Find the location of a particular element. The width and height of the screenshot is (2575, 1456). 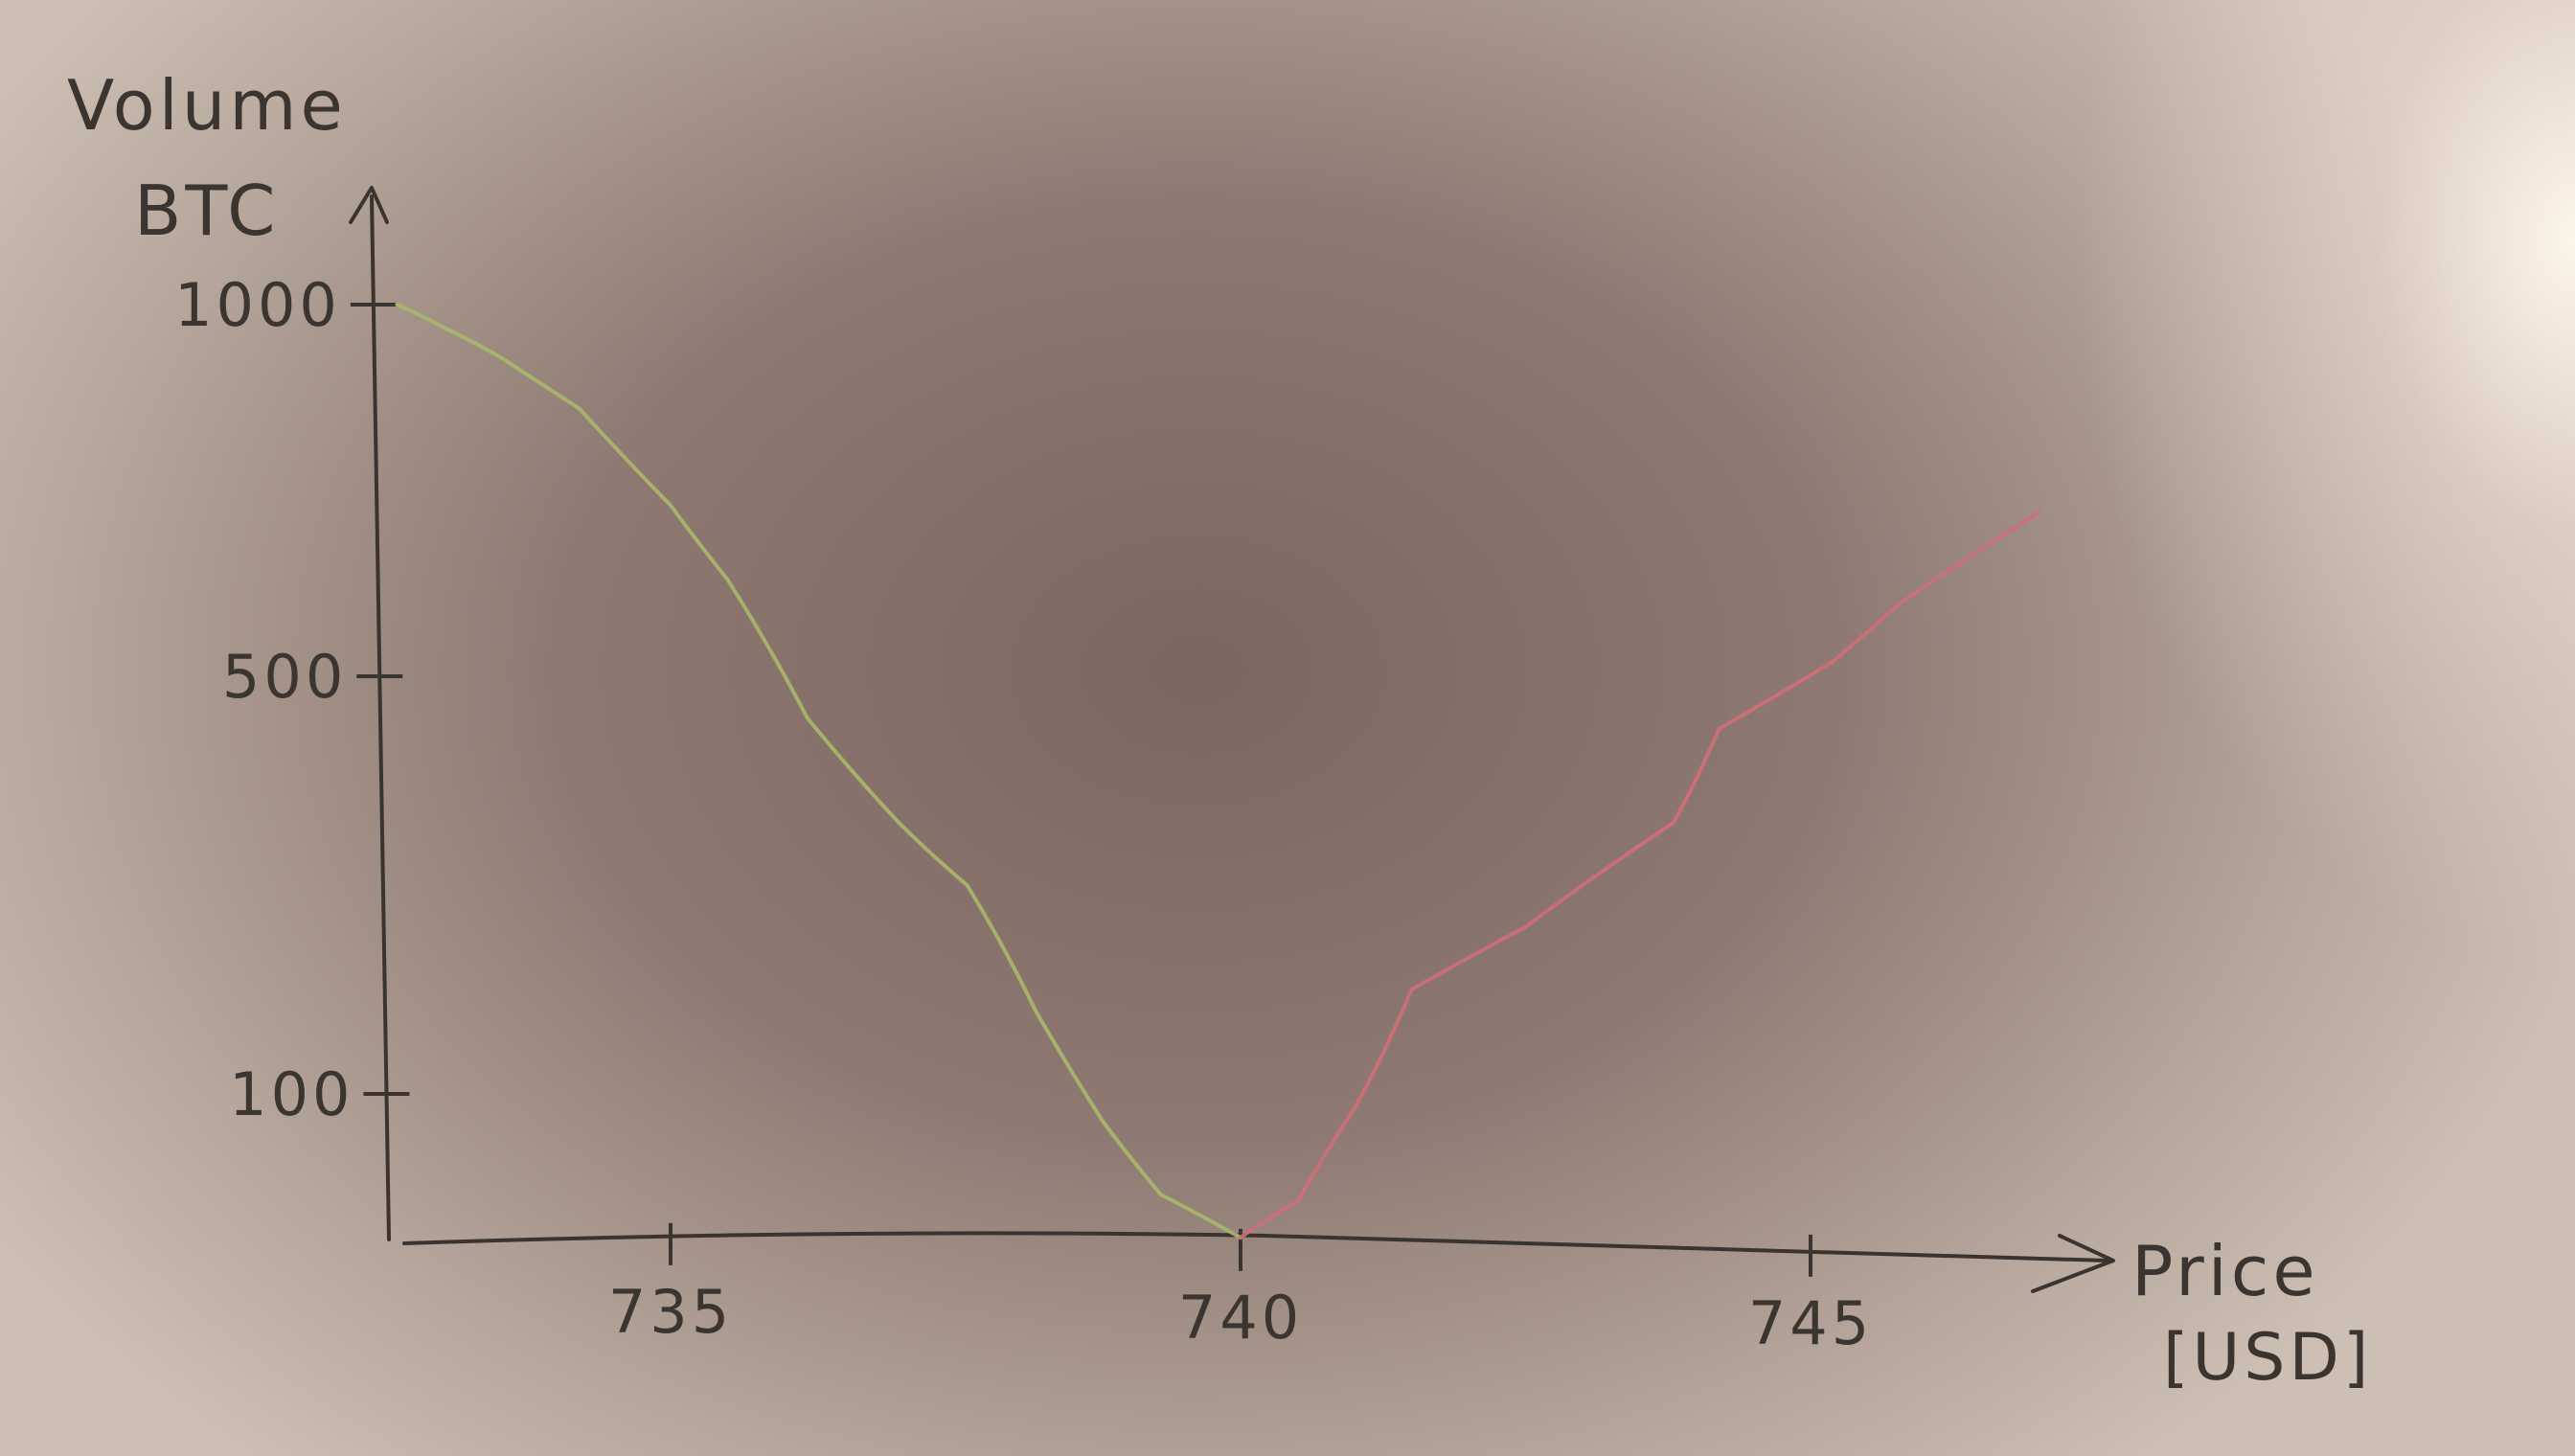

x-tick-label: 740 is located at coordinates (1240, 1318).